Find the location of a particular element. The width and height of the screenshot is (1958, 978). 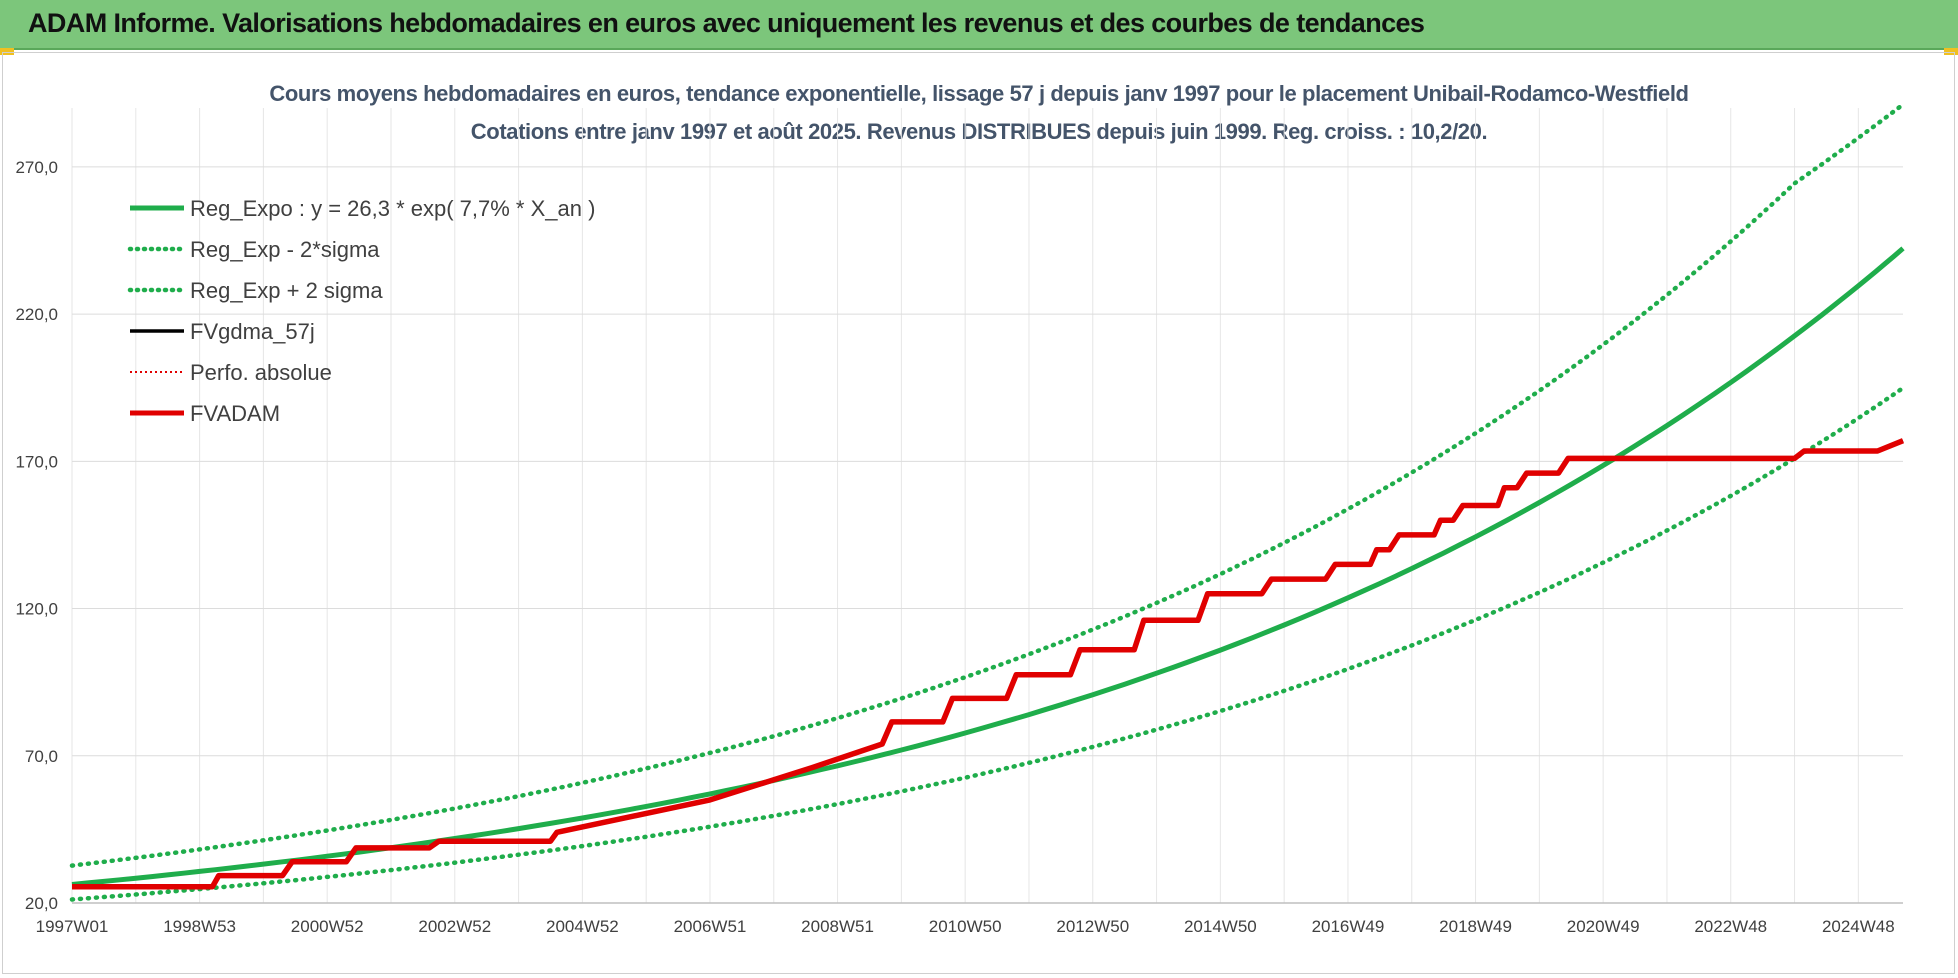

legend-label: Reg_Expo : y = 26,3 * exp( 7,7% * X_an ) is located at coordinates (392, 208).